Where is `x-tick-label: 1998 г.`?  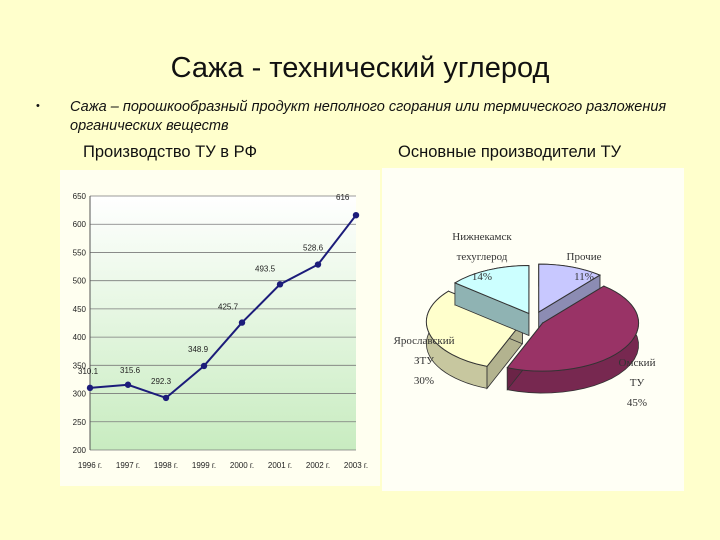 x-tick-label: 1998 г. is located at coordinates (166, 465).